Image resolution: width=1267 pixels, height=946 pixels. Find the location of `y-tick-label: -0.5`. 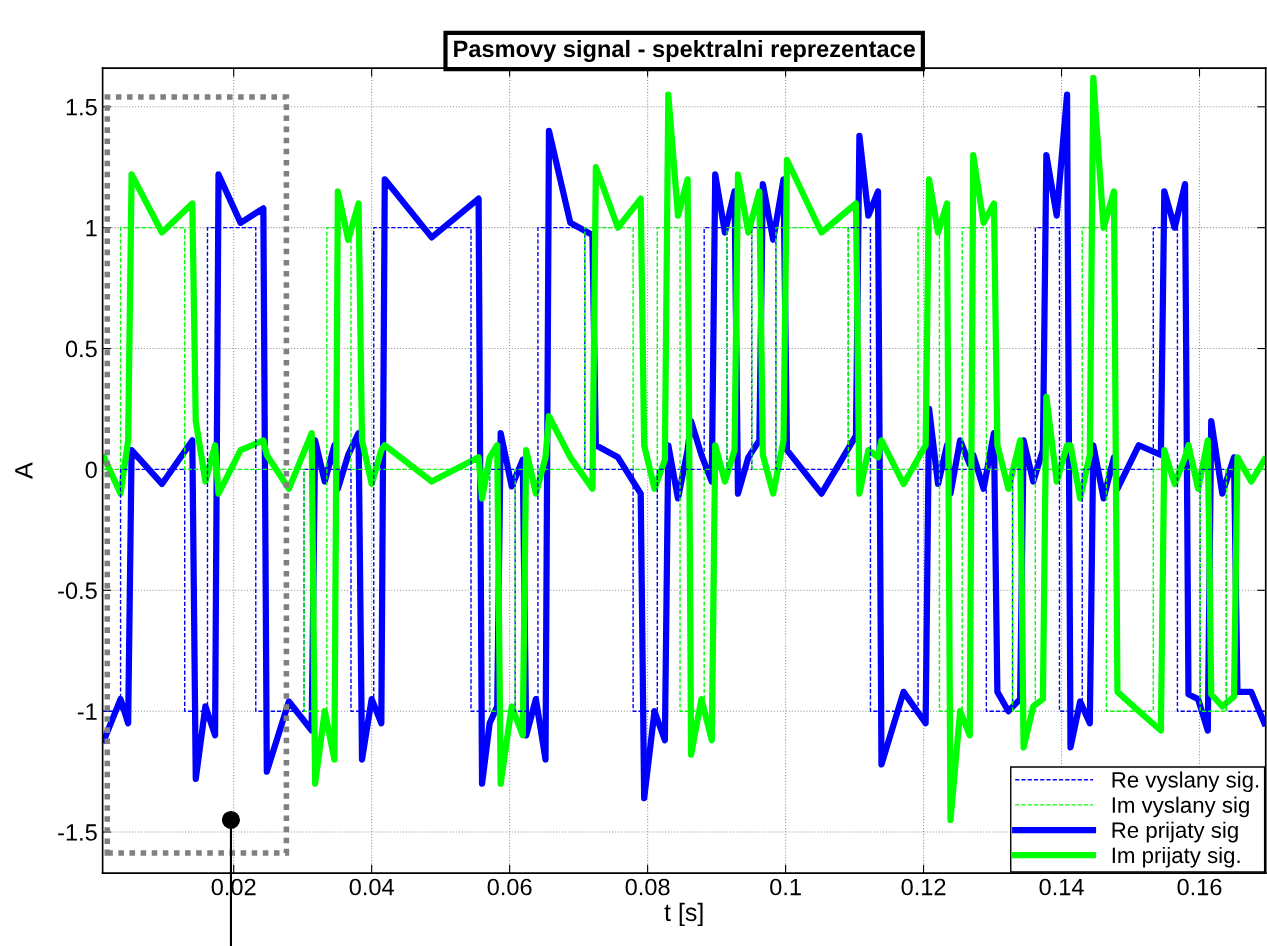

y-tick-label: -0.5 is located at coordinates (77, 591).